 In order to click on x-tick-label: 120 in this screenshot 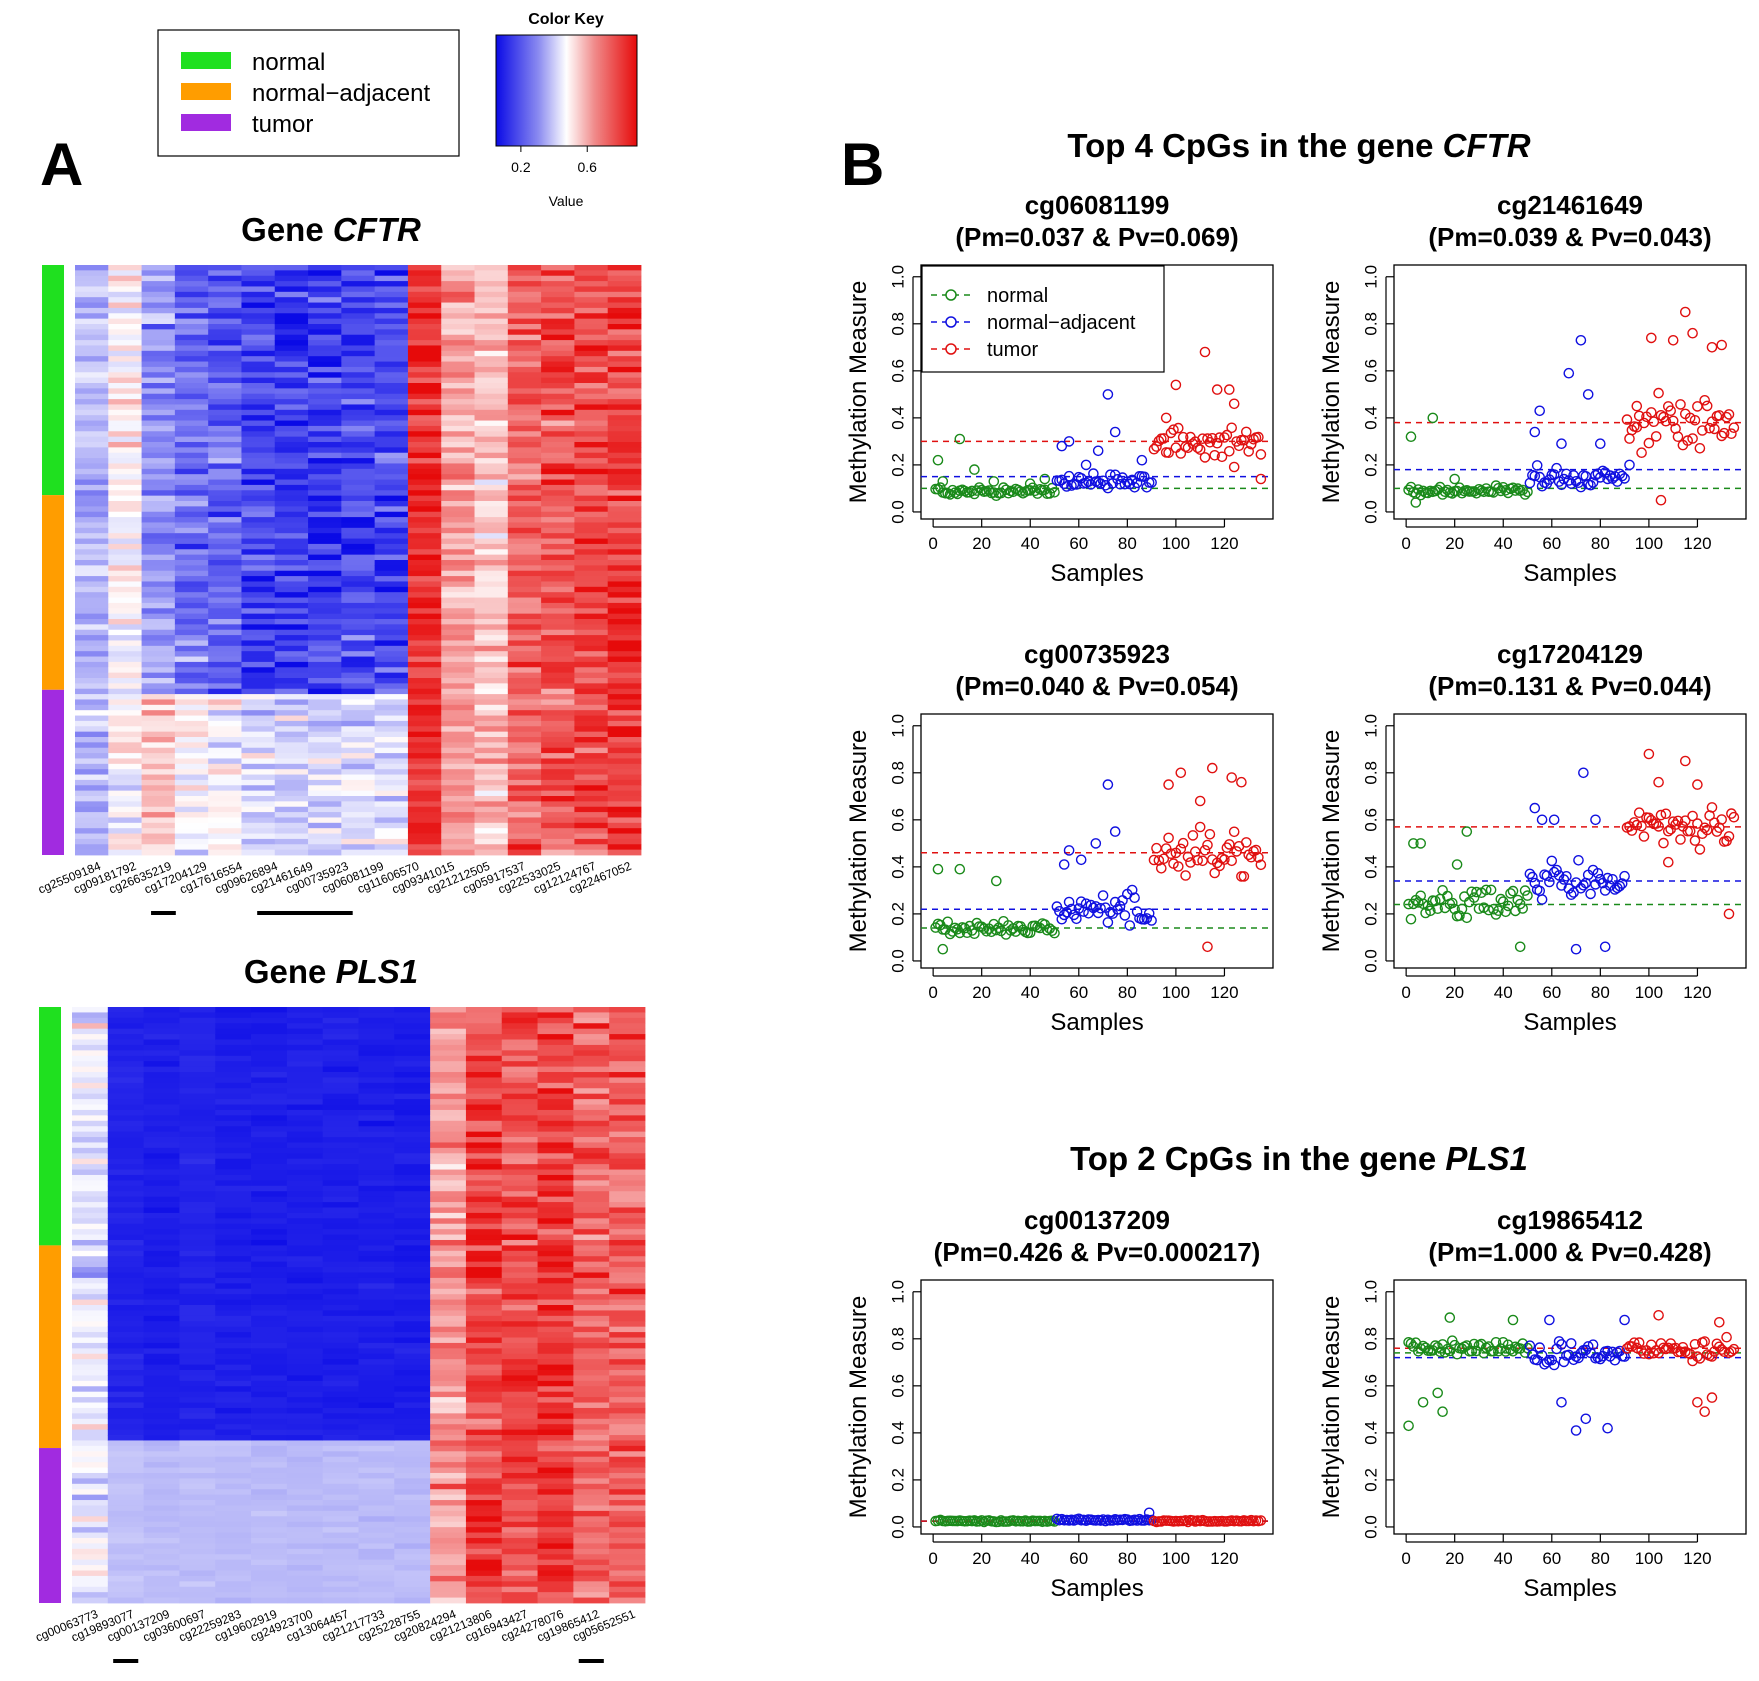, I will do `click(1697, 543)`.